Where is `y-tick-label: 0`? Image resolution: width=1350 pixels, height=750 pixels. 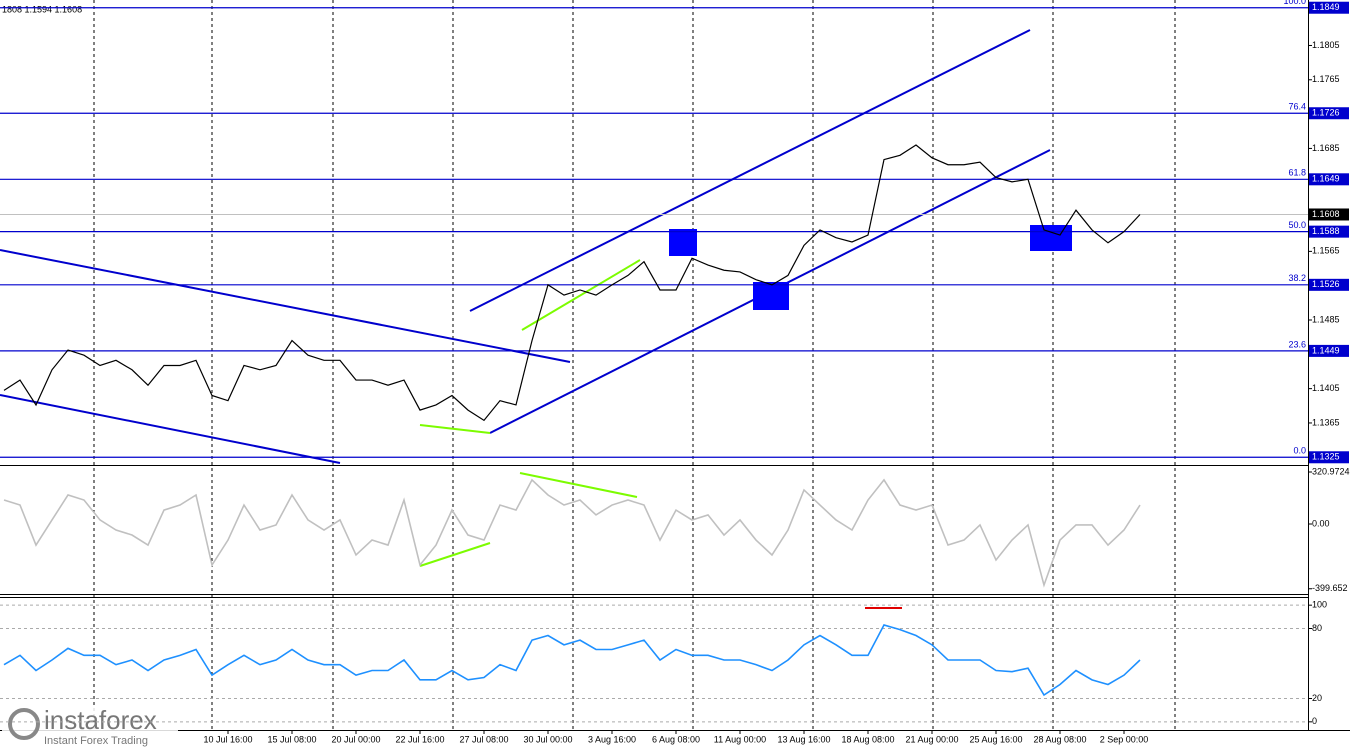
y-tick-label: 0 is located at coordinates (1314, 721).